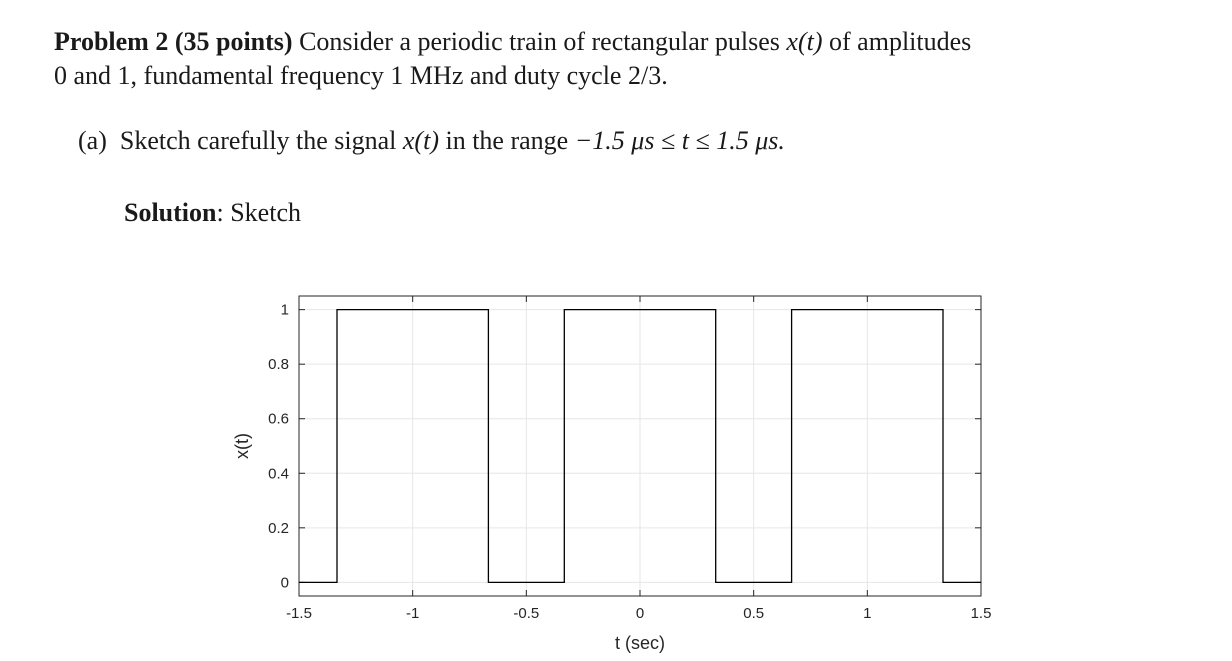 This screenshot has height=661, width=1232. What do you see at coordinates (420, 140) in the screenshot?
I see `part-a-signal: x(t)` at bounding box center [420, 140].